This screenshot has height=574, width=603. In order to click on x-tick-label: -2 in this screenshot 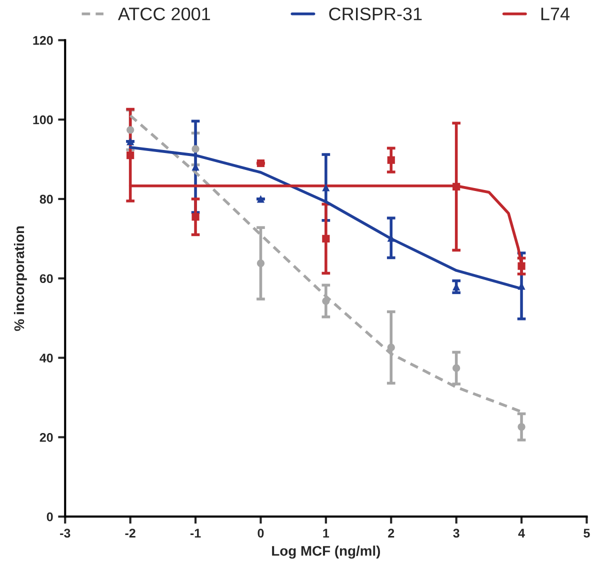, I will do `click(130, 533)`.